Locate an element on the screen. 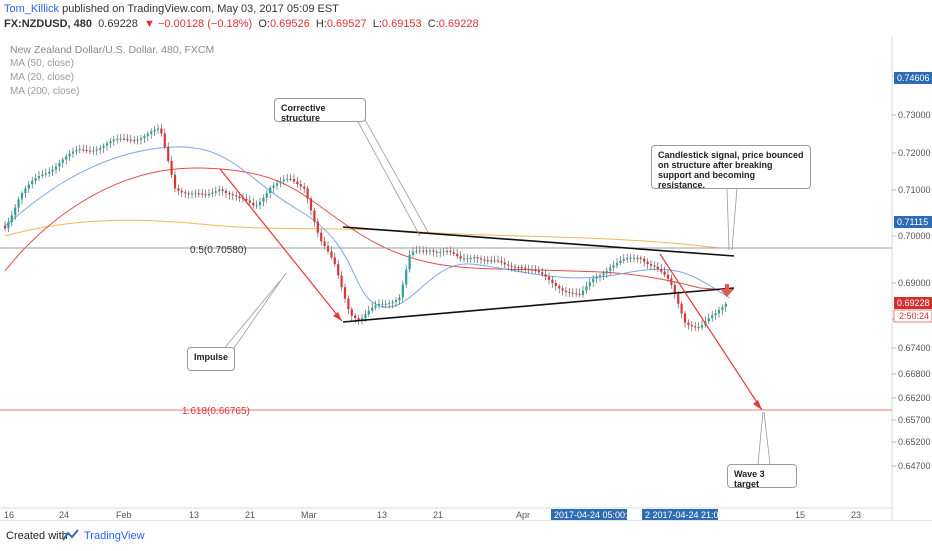  badge-top-price-text: 0.74606 is located at coordinates (913, 78).